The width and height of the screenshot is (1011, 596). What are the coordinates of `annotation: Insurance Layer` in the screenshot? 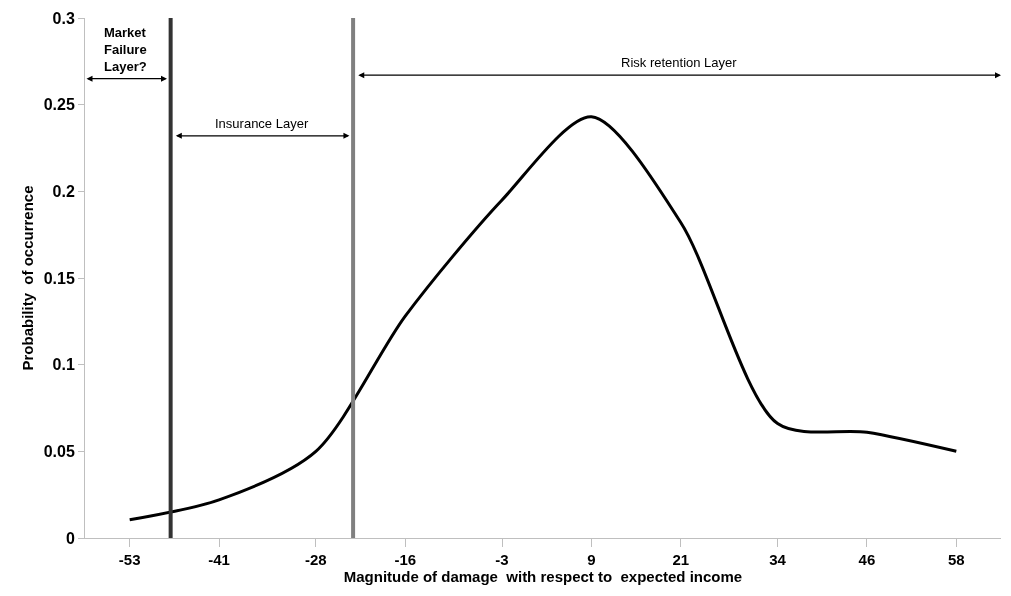 It's located at (262, 123).